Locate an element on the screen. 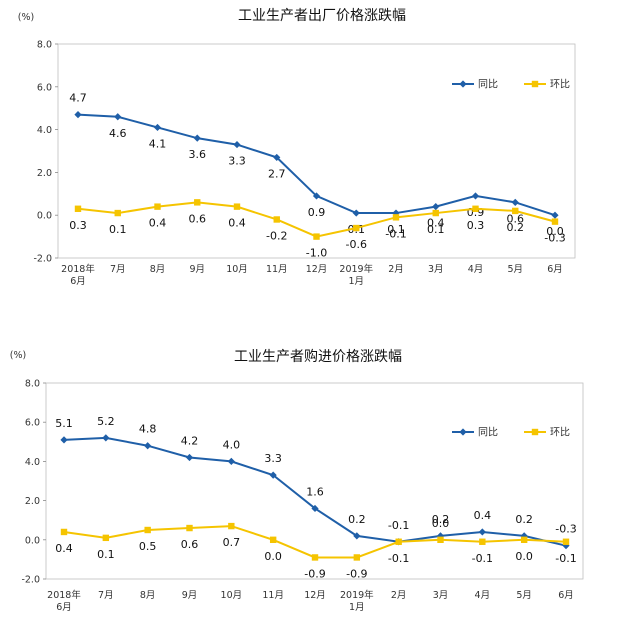 The height and width of the screenshot is (640, 632). x-tick-label: 9月 is located at coordinates (190, 595).